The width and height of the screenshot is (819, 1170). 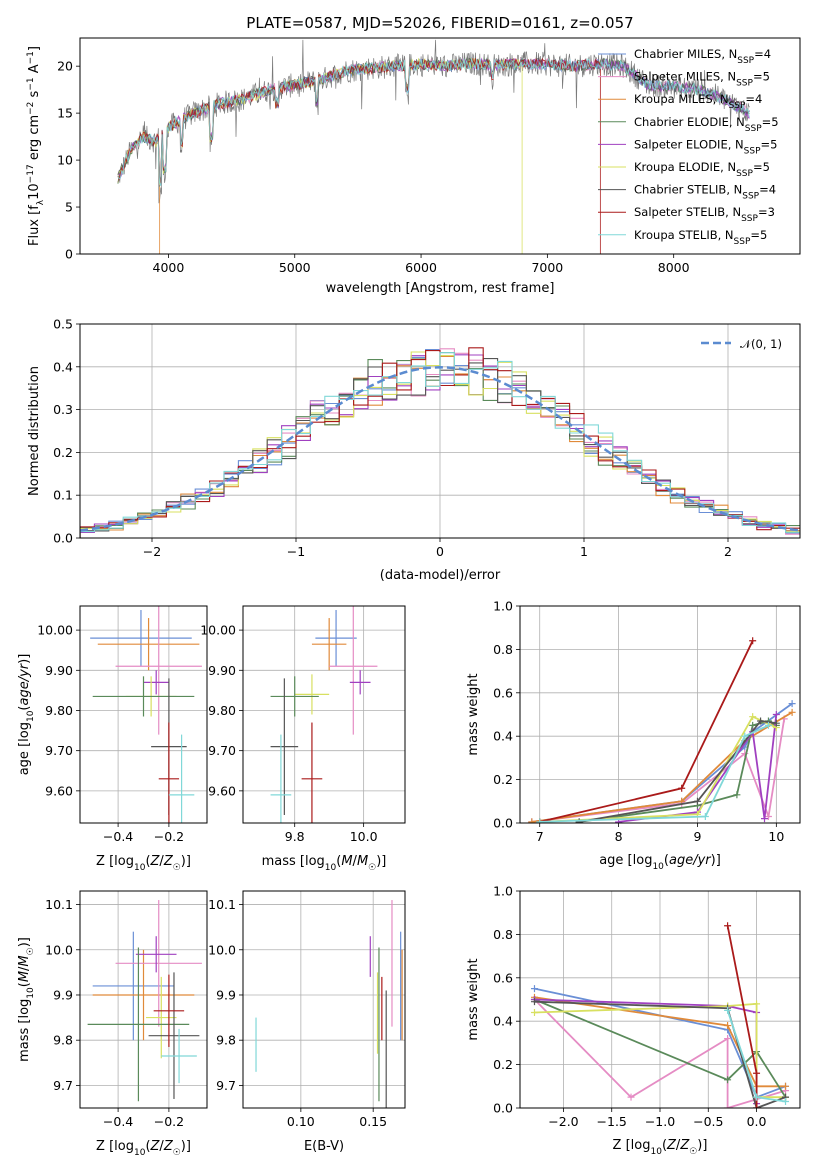 I want to click on x-tick-label: 2, so click(x=728, y=551).